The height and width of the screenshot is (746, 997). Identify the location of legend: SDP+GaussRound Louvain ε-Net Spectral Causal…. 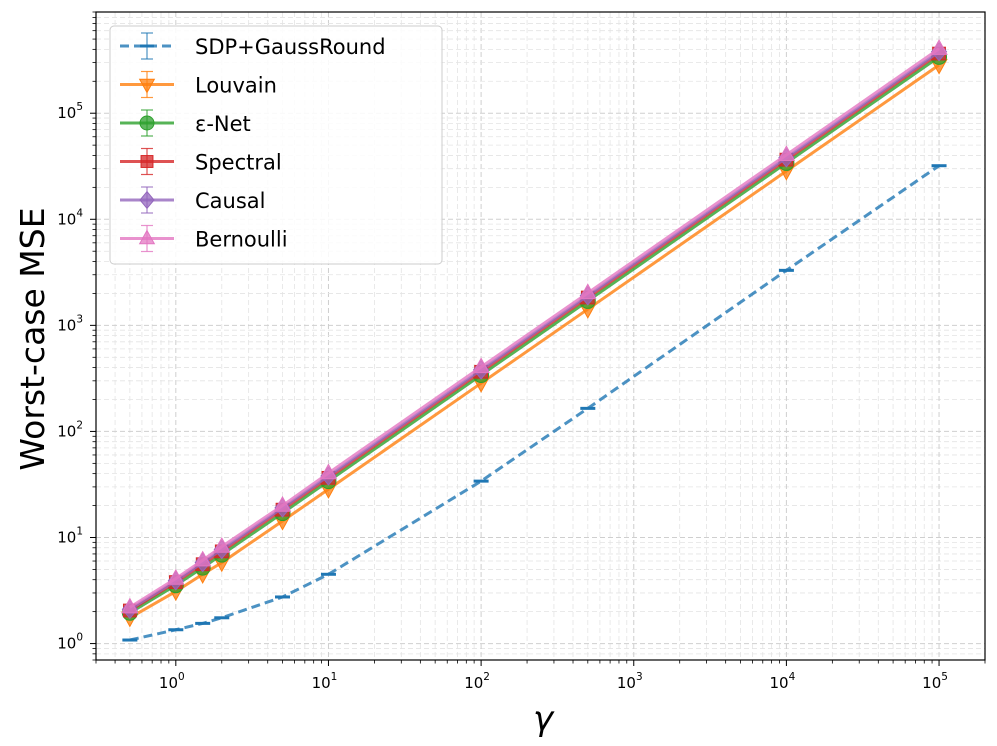
(276, 145).